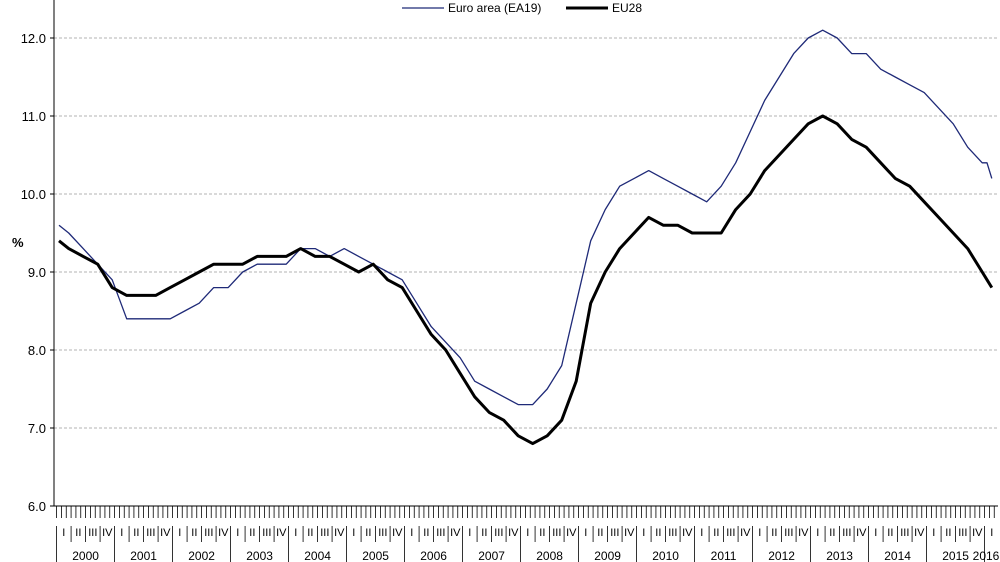 Image resolution: width=1000 pixels, height=562 pixels. What do you see at coordinates (201, 555) in the screenshot?
I see `x-year-label: 2002` at bounding box center [201, 555].